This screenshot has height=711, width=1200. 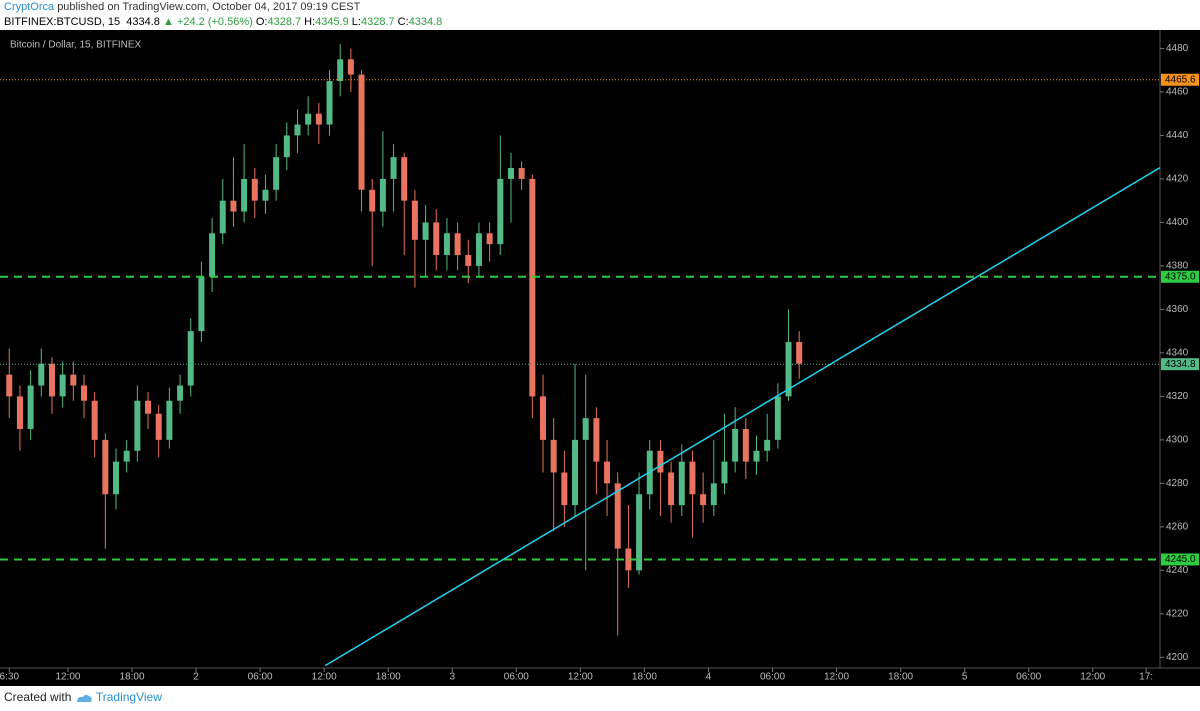 I want to click on y-tick-label: 4220, so click(x=1177, y=613).